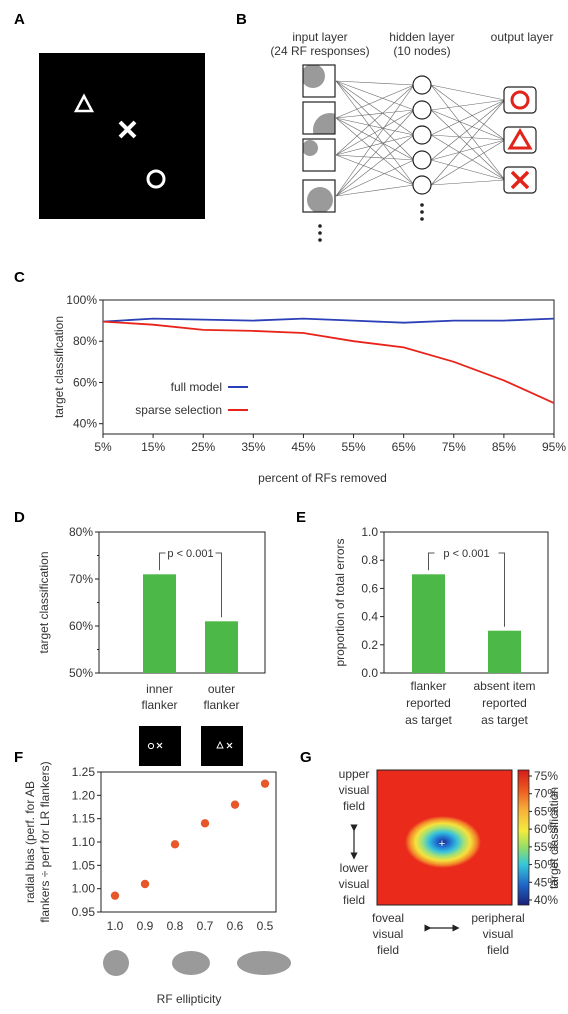 This screenshot has width=568, height=1014. I want to click on y-tick-label: 1.25, so click(84, 772).